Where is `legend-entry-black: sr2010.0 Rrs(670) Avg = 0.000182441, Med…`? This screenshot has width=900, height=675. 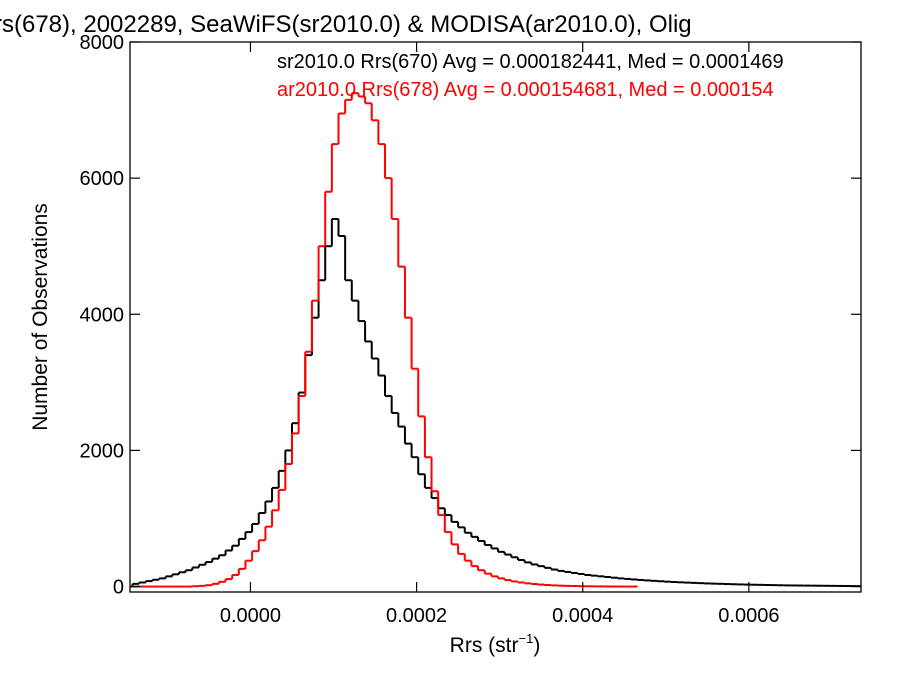 legend-entry-black: sr2010.0 Rrs(670) Avg = 0.000182441, Med… is located at coordinates (530, 62).